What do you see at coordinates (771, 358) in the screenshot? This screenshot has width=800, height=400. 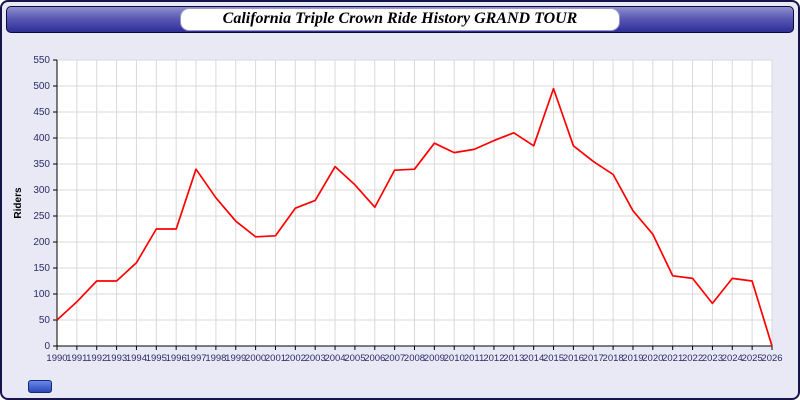 I see `svg-text: 2026` at bounding box center [771, 358].